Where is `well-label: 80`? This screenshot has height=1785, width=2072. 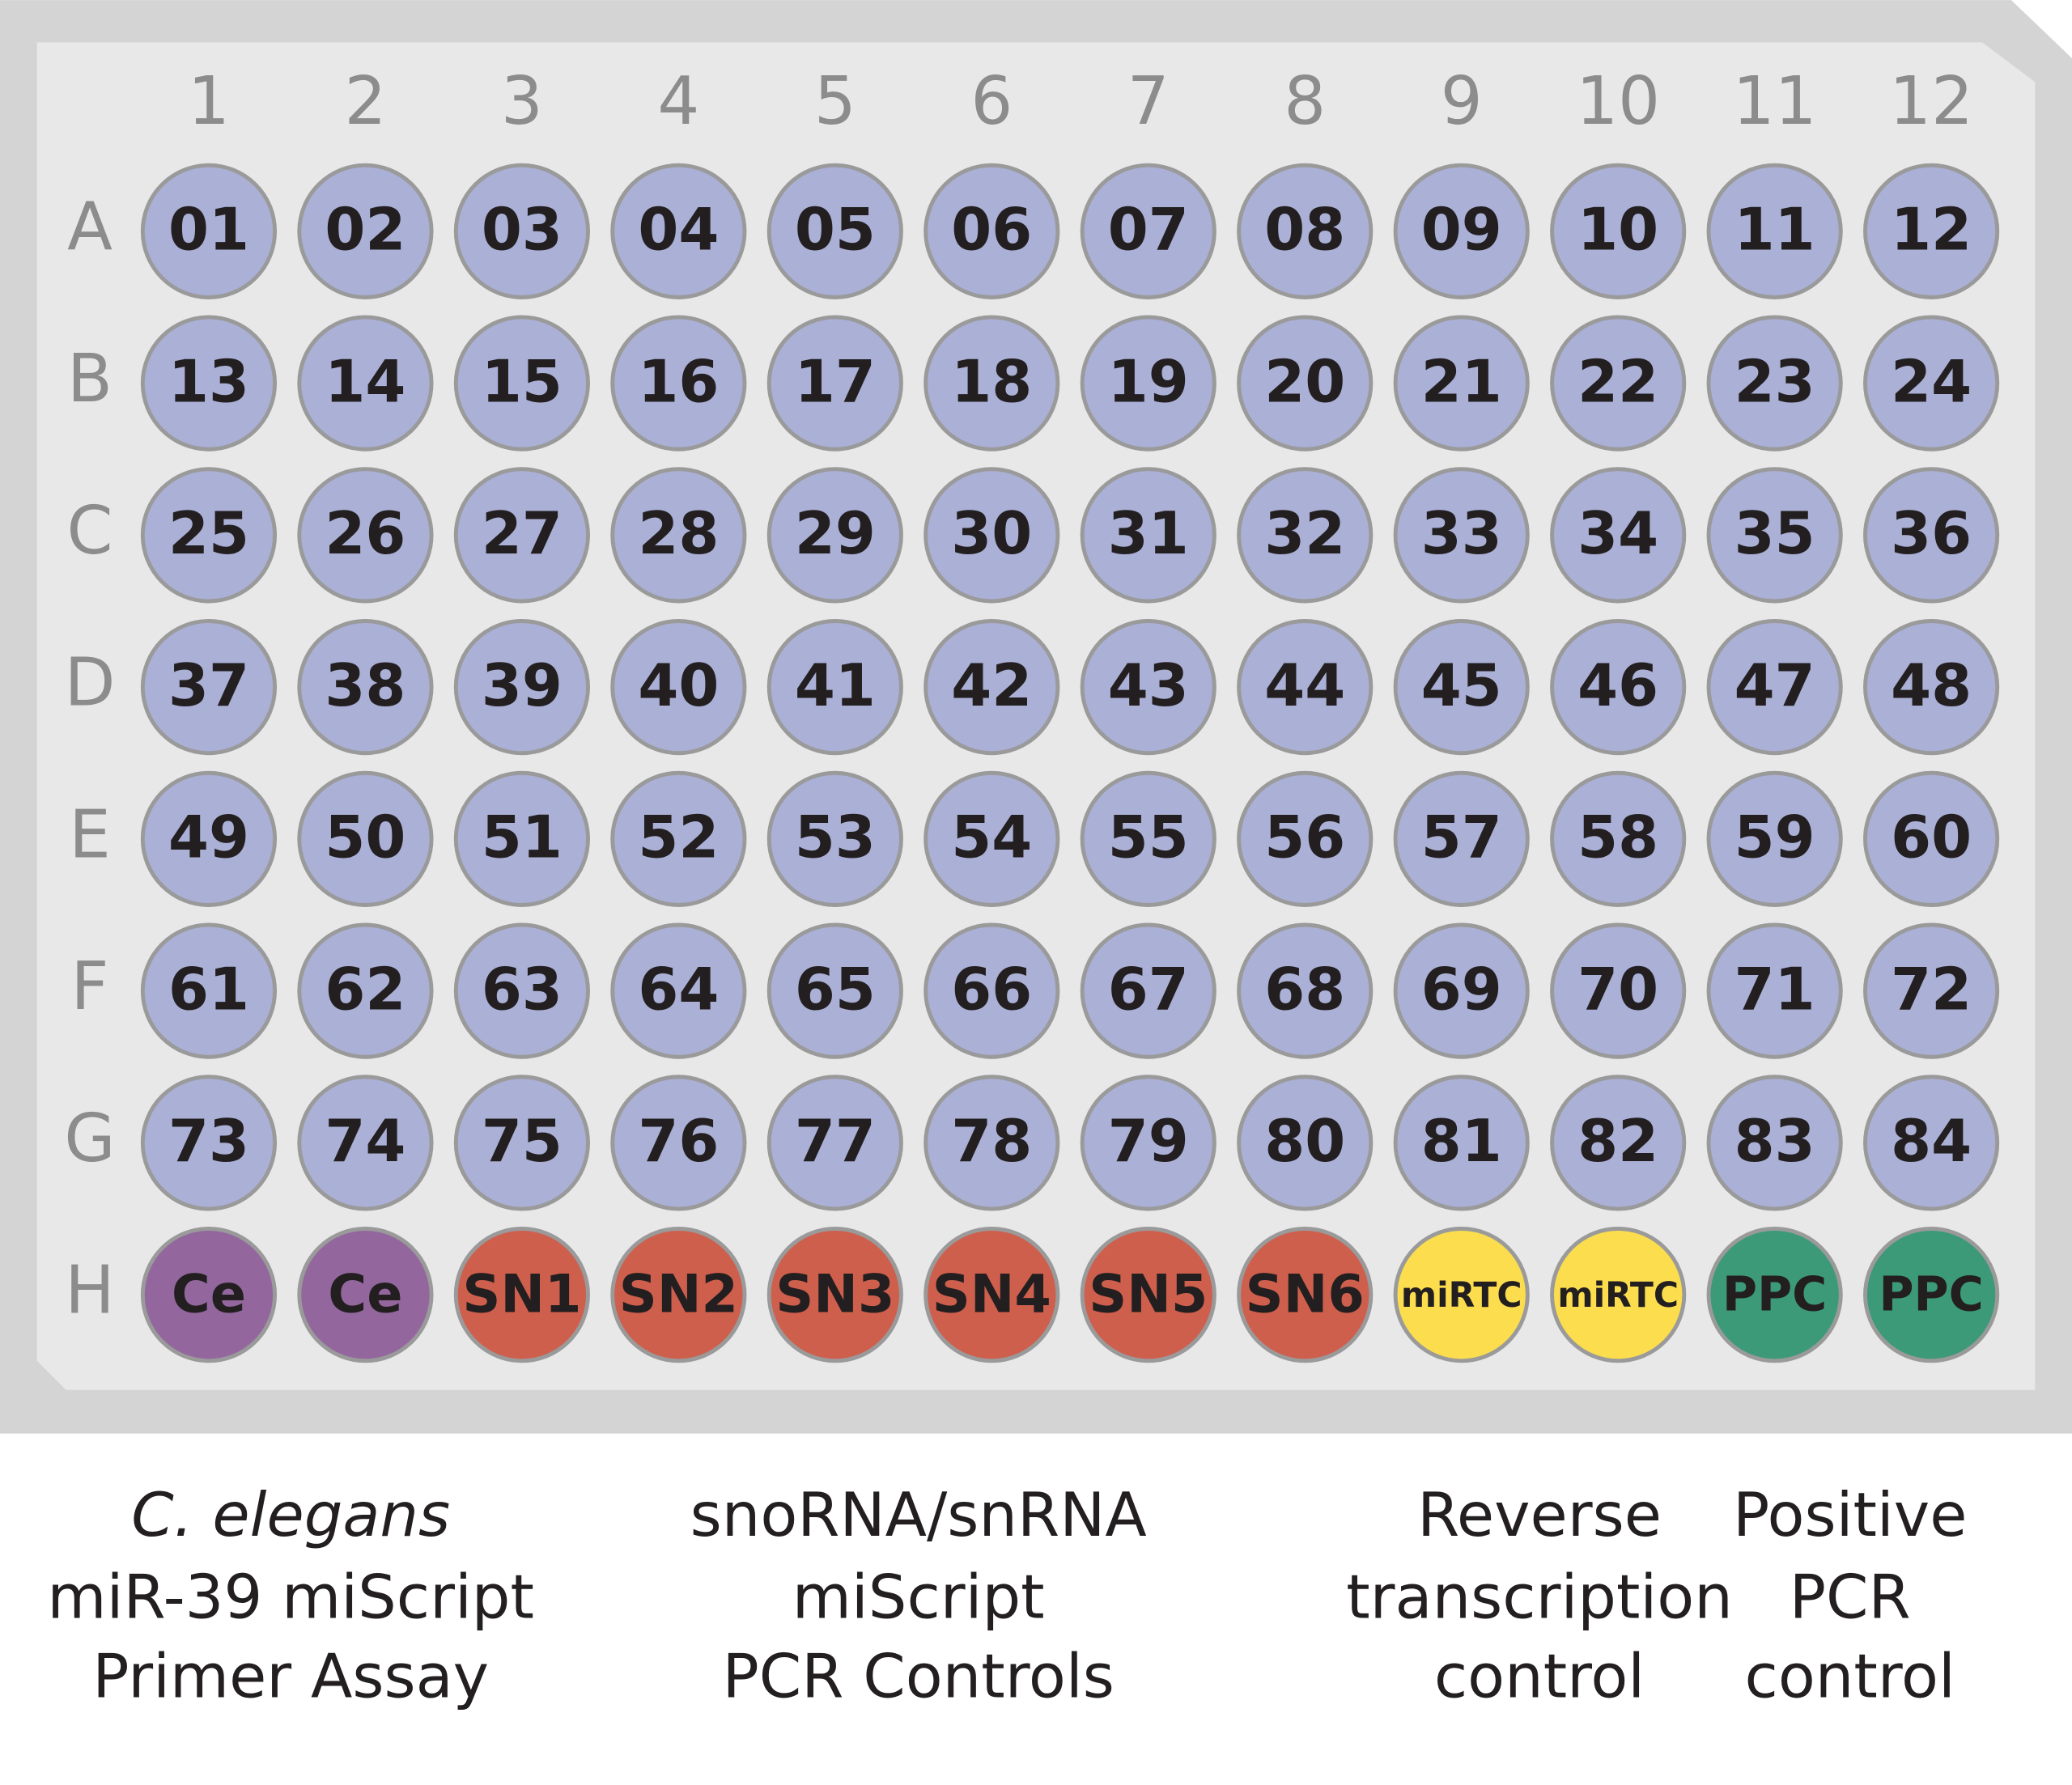 well-label: 80 is located at coordinates (1304, 1141).